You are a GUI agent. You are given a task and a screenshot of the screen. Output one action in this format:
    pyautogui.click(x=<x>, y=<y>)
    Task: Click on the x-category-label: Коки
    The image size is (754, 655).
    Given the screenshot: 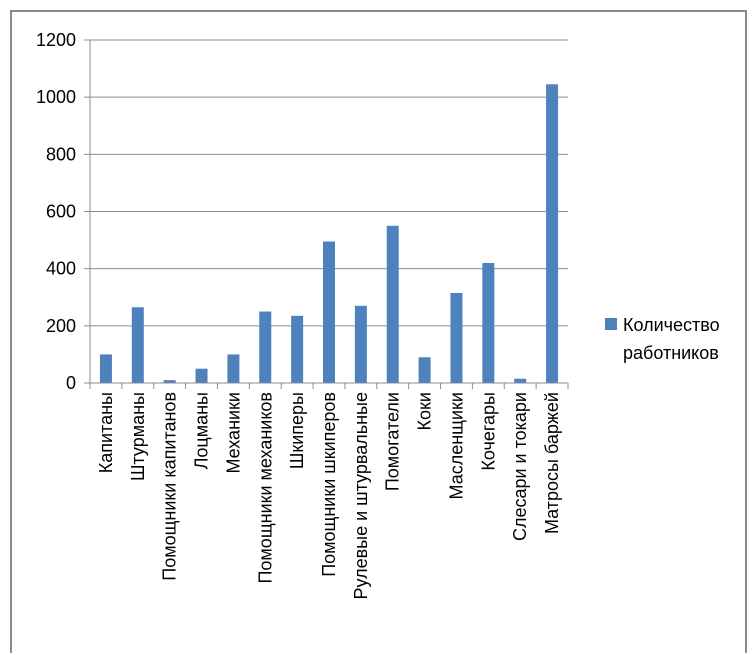 What is the action you would take?
    pyautogui.click(x=425, y=411)
    